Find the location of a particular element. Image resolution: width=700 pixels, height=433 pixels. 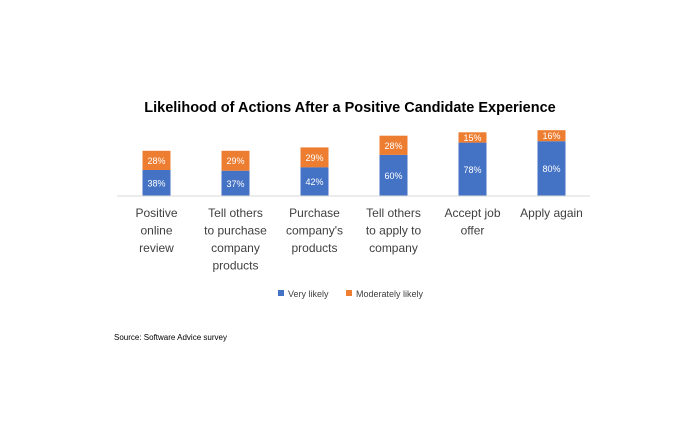

data-label: 42% is located at coordinates (314, 182).